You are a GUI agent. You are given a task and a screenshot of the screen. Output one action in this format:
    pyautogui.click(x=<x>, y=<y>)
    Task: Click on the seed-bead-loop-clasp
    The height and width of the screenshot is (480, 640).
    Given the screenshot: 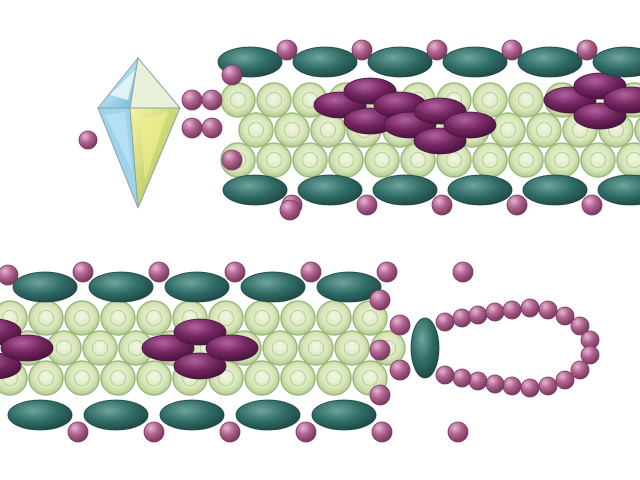 What is the action you would take?
    pyautogui.click(x=517, y=348)
    